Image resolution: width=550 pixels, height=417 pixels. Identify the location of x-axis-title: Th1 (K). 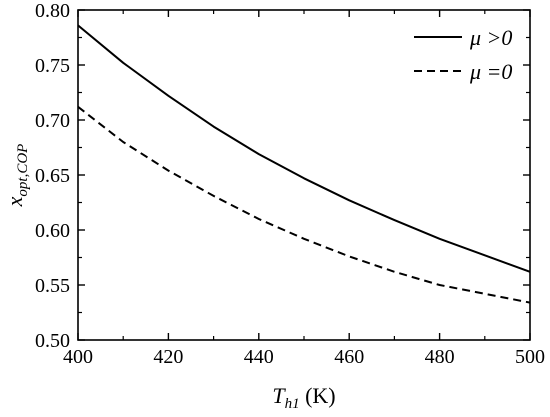
(303, 397).